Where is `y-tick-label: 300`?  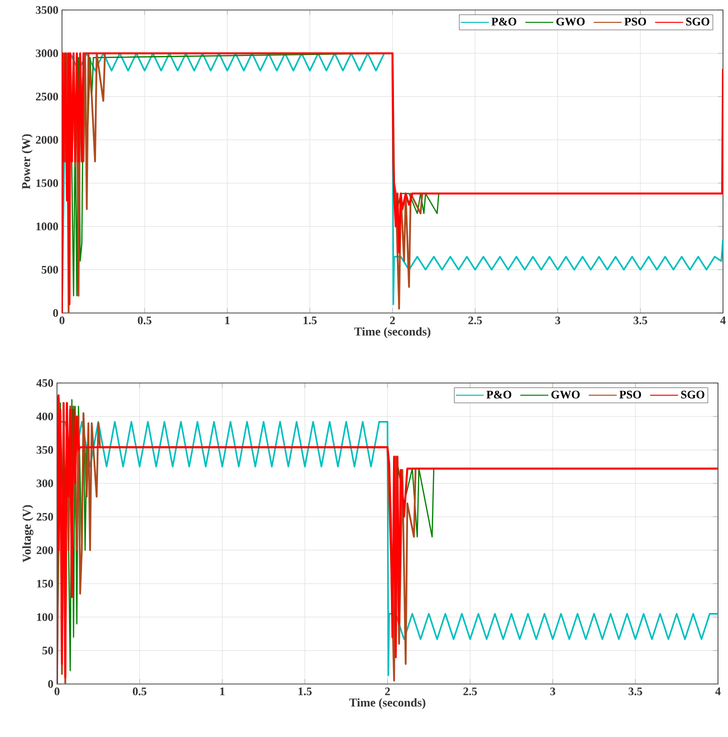
y-tick-label: 300 is located at coordinates (45, 483).